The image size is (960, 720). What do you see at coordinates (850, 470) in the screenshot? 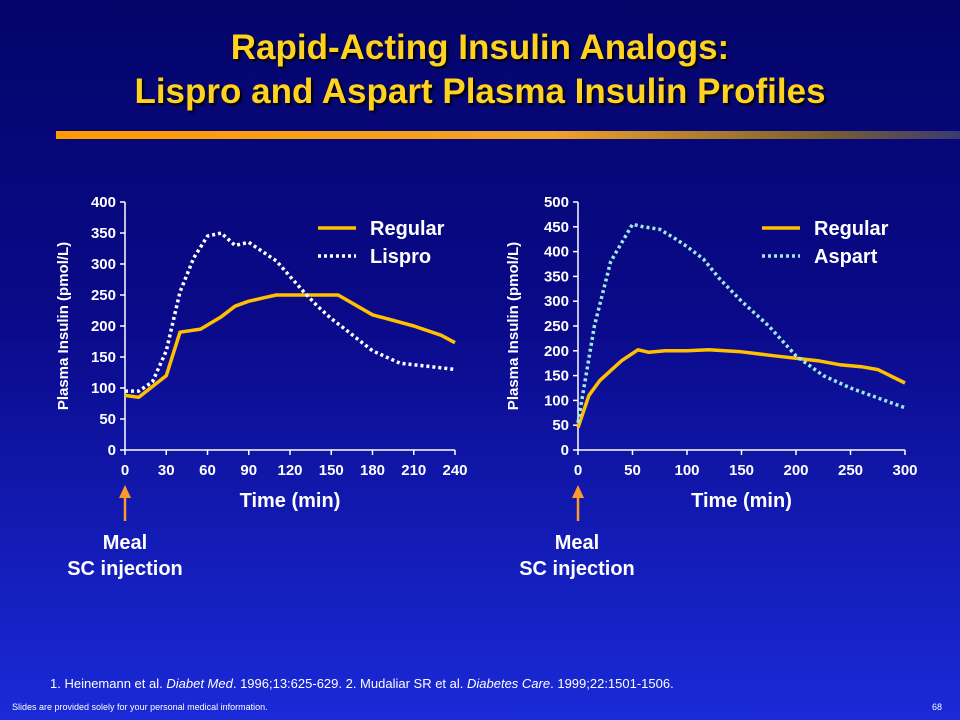
I see `x-tick-label: 250` at bounding box center [850, 470].